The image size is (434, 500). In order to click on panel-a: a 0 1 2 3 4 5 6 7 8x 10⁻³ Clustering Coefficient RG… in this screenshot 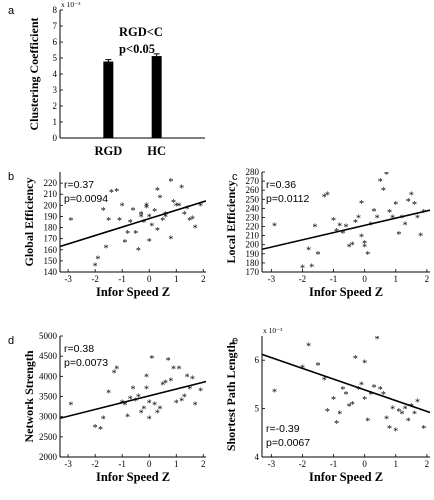, I will do `click(106, 79)`.